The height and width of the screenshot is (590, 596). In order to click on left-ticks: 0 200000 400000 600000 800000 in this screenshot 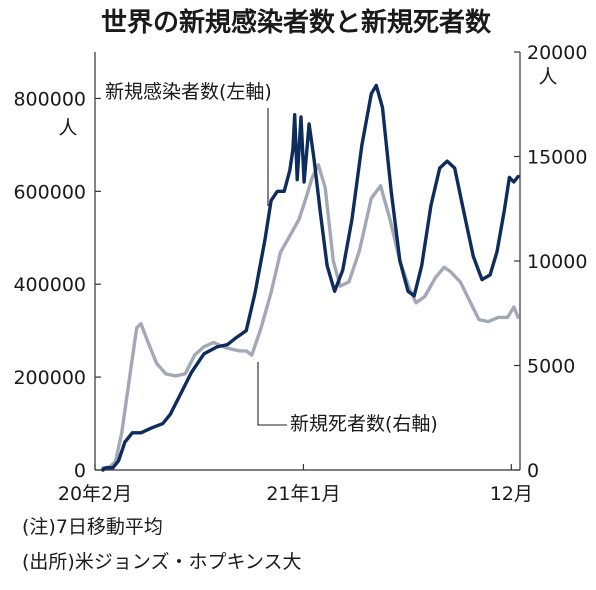, I will do `click(57, 285)`.